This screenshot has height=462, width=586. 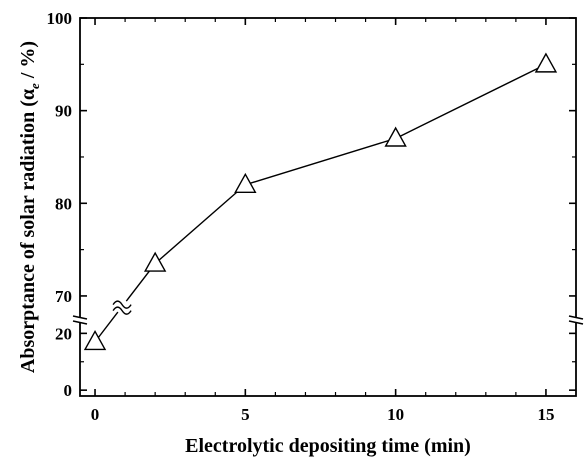 I want to click on x-axis-label: Electrolytic depositing time (min), so click(x=328, y=446).